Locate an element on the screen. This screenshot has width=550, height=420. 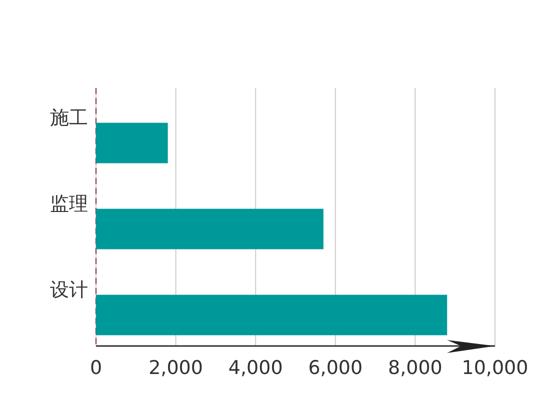
x-tick-label: 0 is located at coordinates (96, 368).